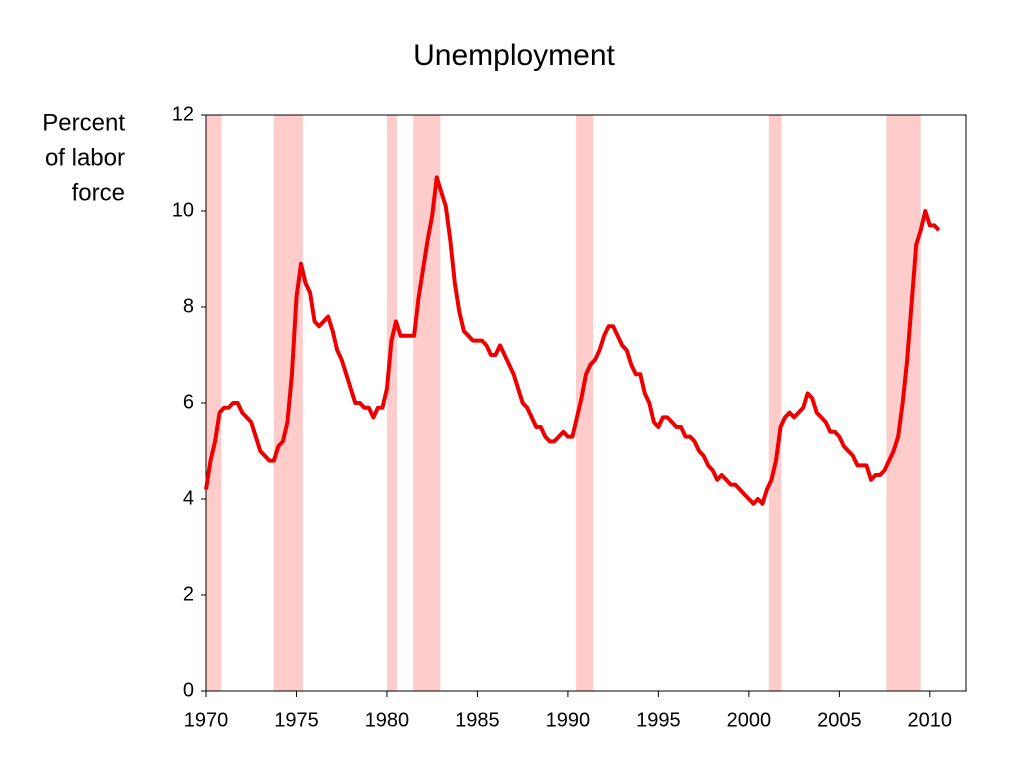  I want to click on x-tick-label: 1975, so click(296, 720).